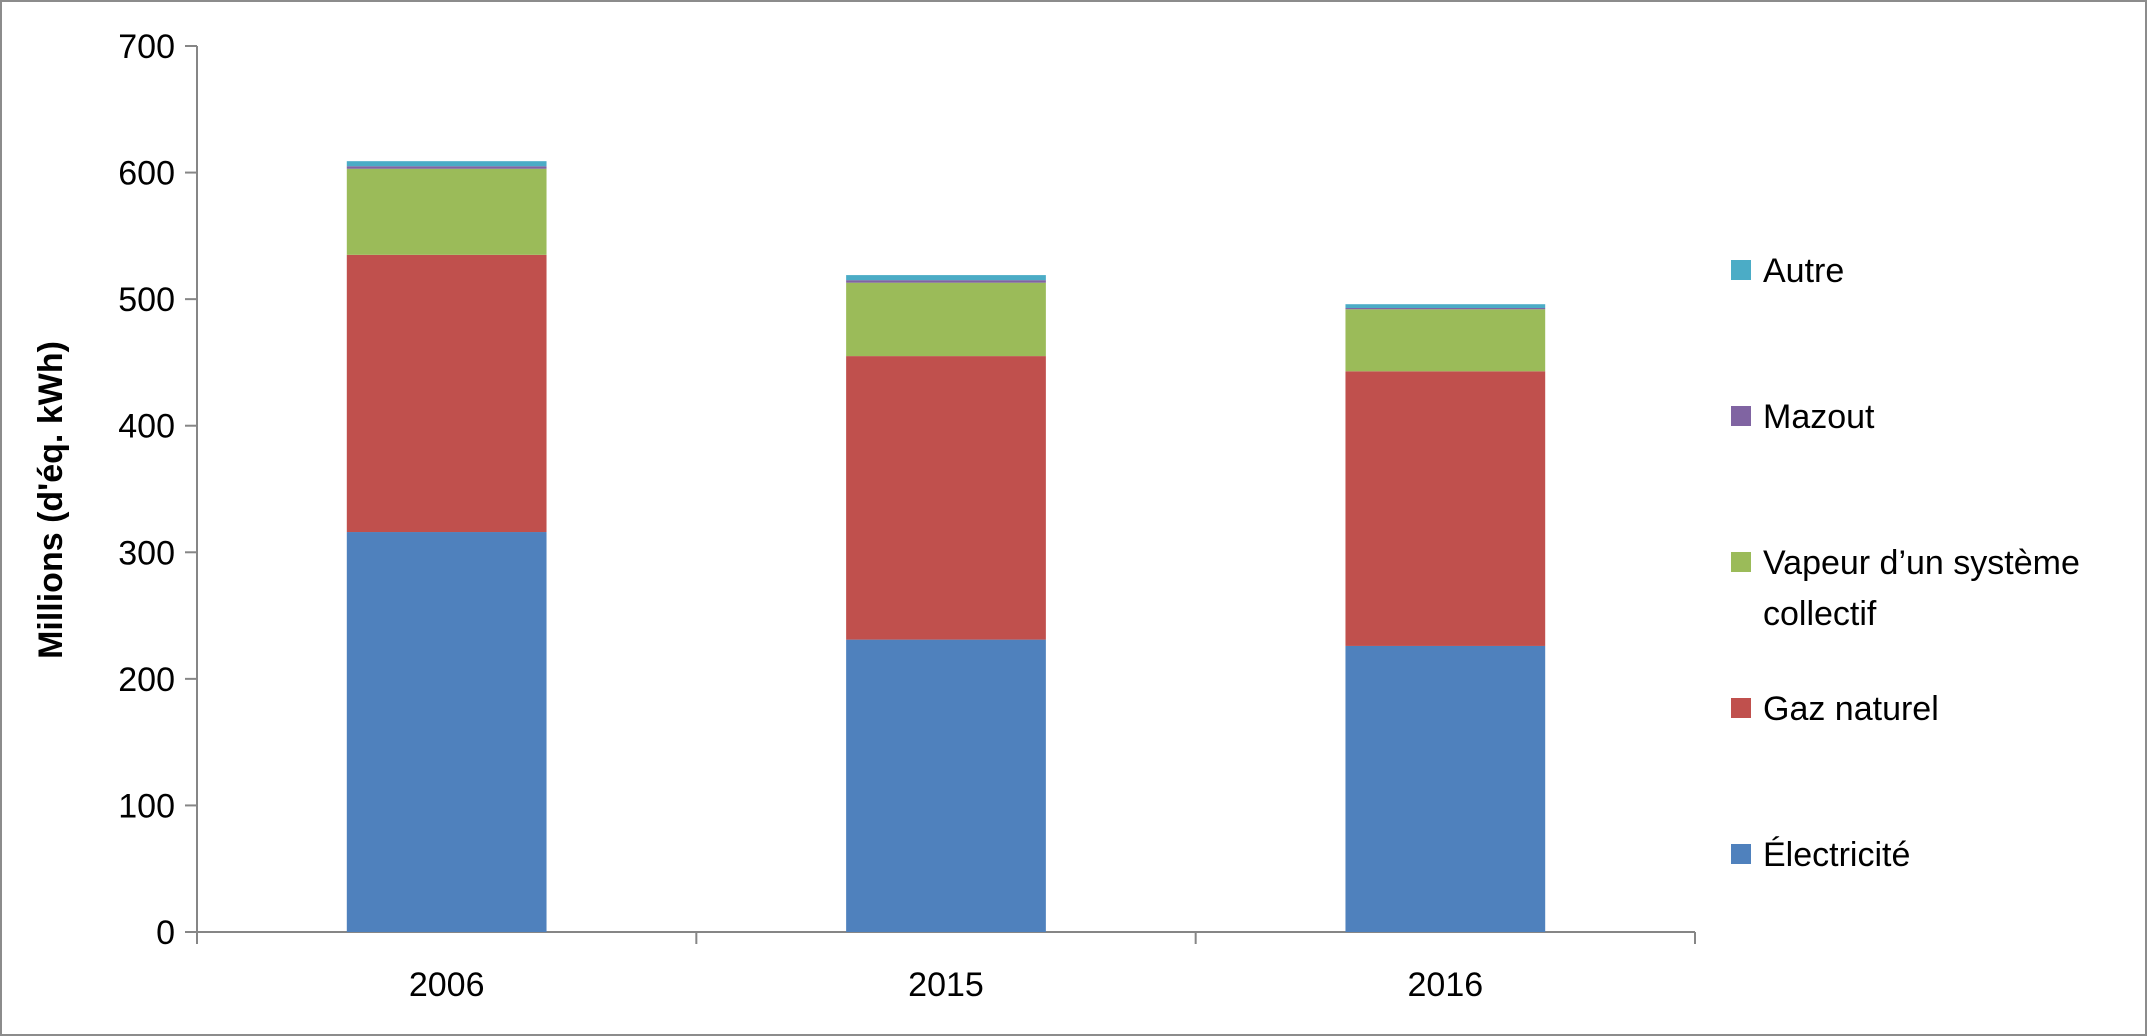 The width and height of the screenshot is (2147, 1036). Describe the element at coordinates (1803, 271) in the screenshot. I see `legend-label: Autre` at that location.